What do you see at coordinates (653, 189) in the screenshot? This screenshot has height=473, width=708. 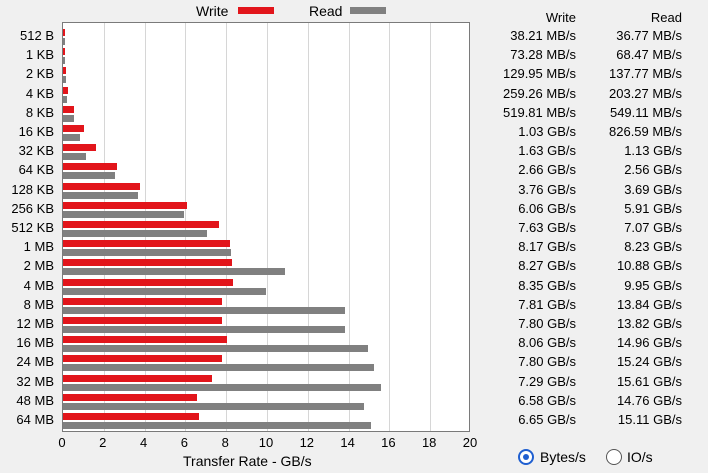 I see `read-value: 3.69 GB/s` at bounding box center [653, 189].